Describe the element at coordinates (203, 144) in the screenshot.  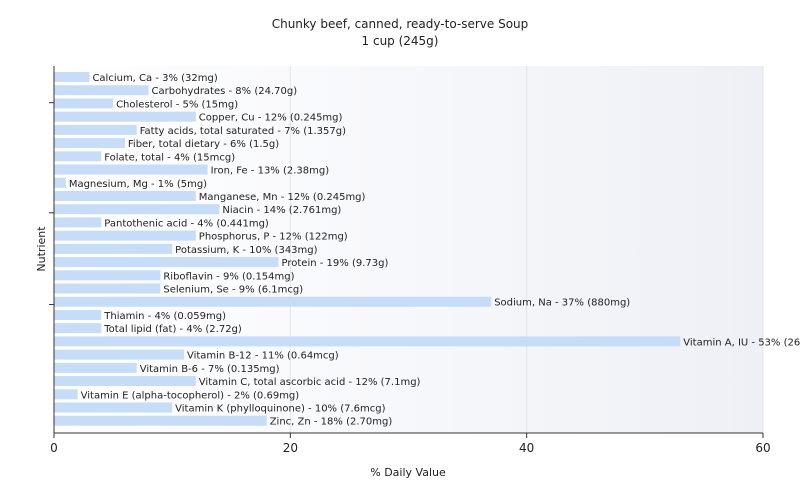
I see `bar-value-label: Fiber, total dietary - 6% (1.5g)` at that location.